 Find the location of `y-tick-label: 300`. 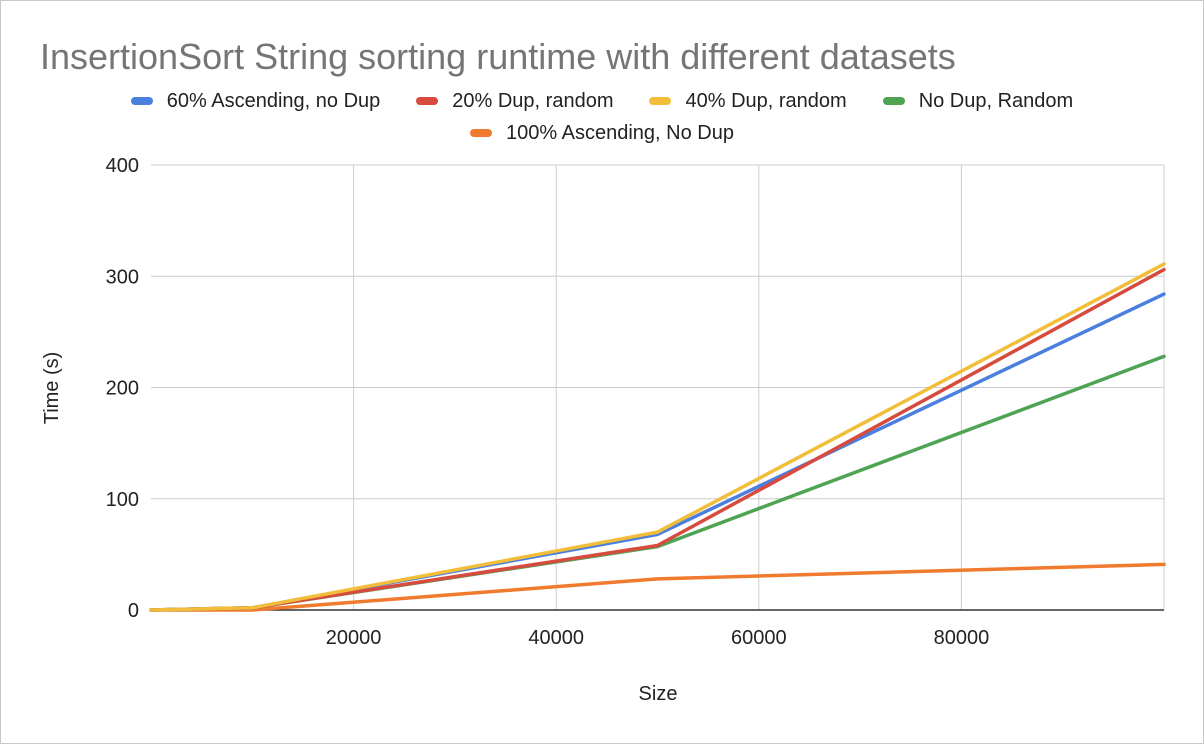

y-tick-label: 300 is located at coordinates (122, 277).